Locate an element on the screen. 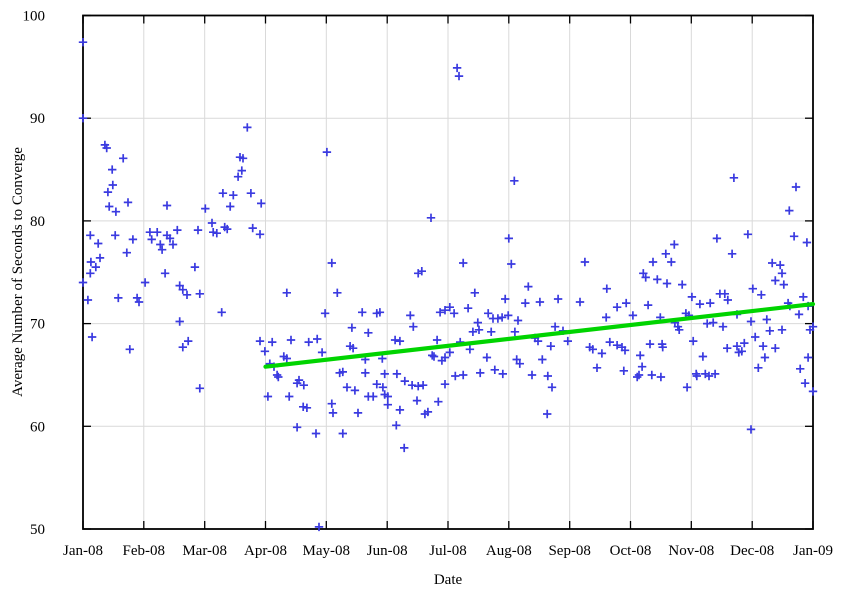  x-tick-label: Sep-08 is located at coordinates (569, 551).